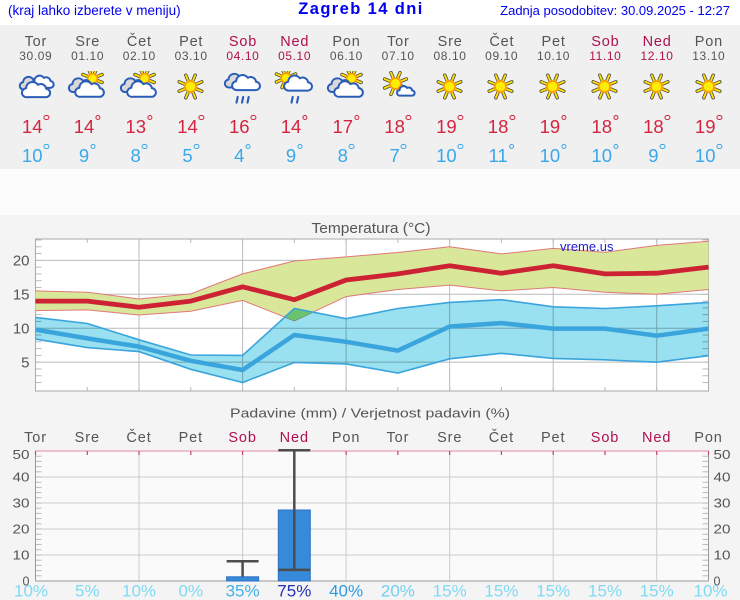 This screenshot has height=600, width=740. I want to click on svg-text:Padavine (mm) / Verjetnost pad: Padavine (mm) / Verjetnost padavin (%), so click(370, 412).